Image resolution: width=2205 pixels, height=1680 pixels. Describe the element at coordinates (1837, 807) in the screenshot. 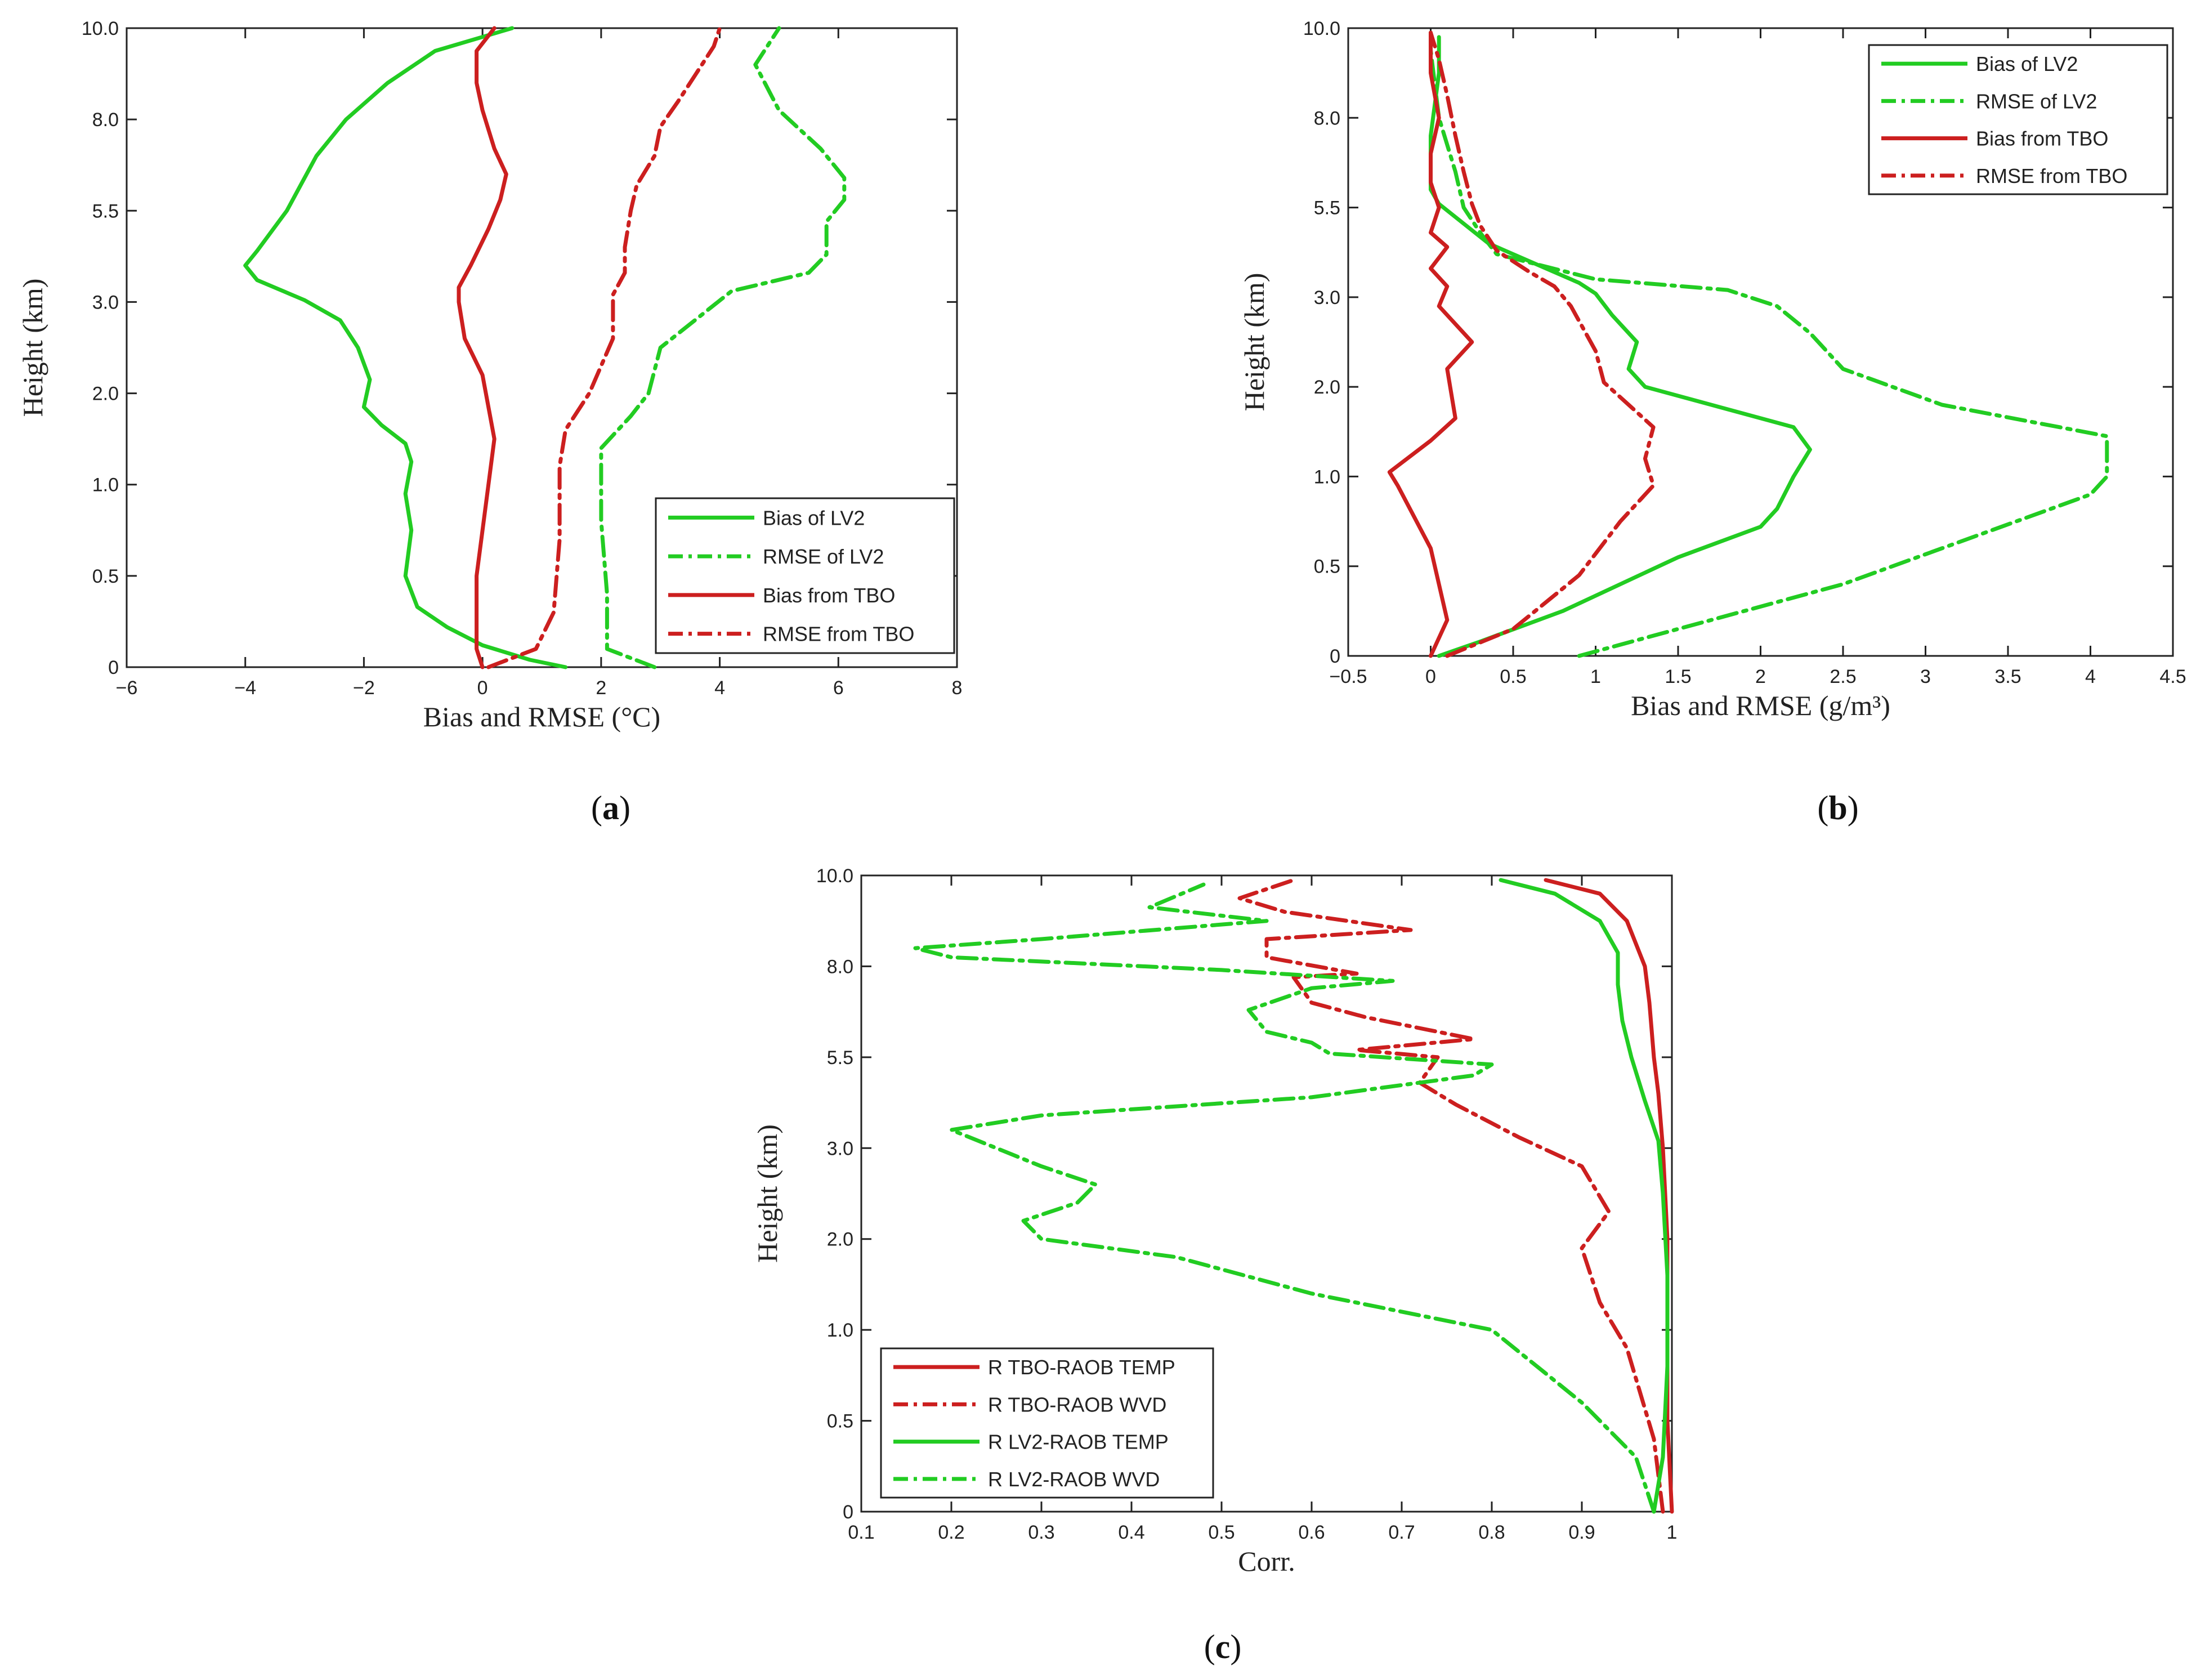

I see `panel-caption-b: (b)` at that location.